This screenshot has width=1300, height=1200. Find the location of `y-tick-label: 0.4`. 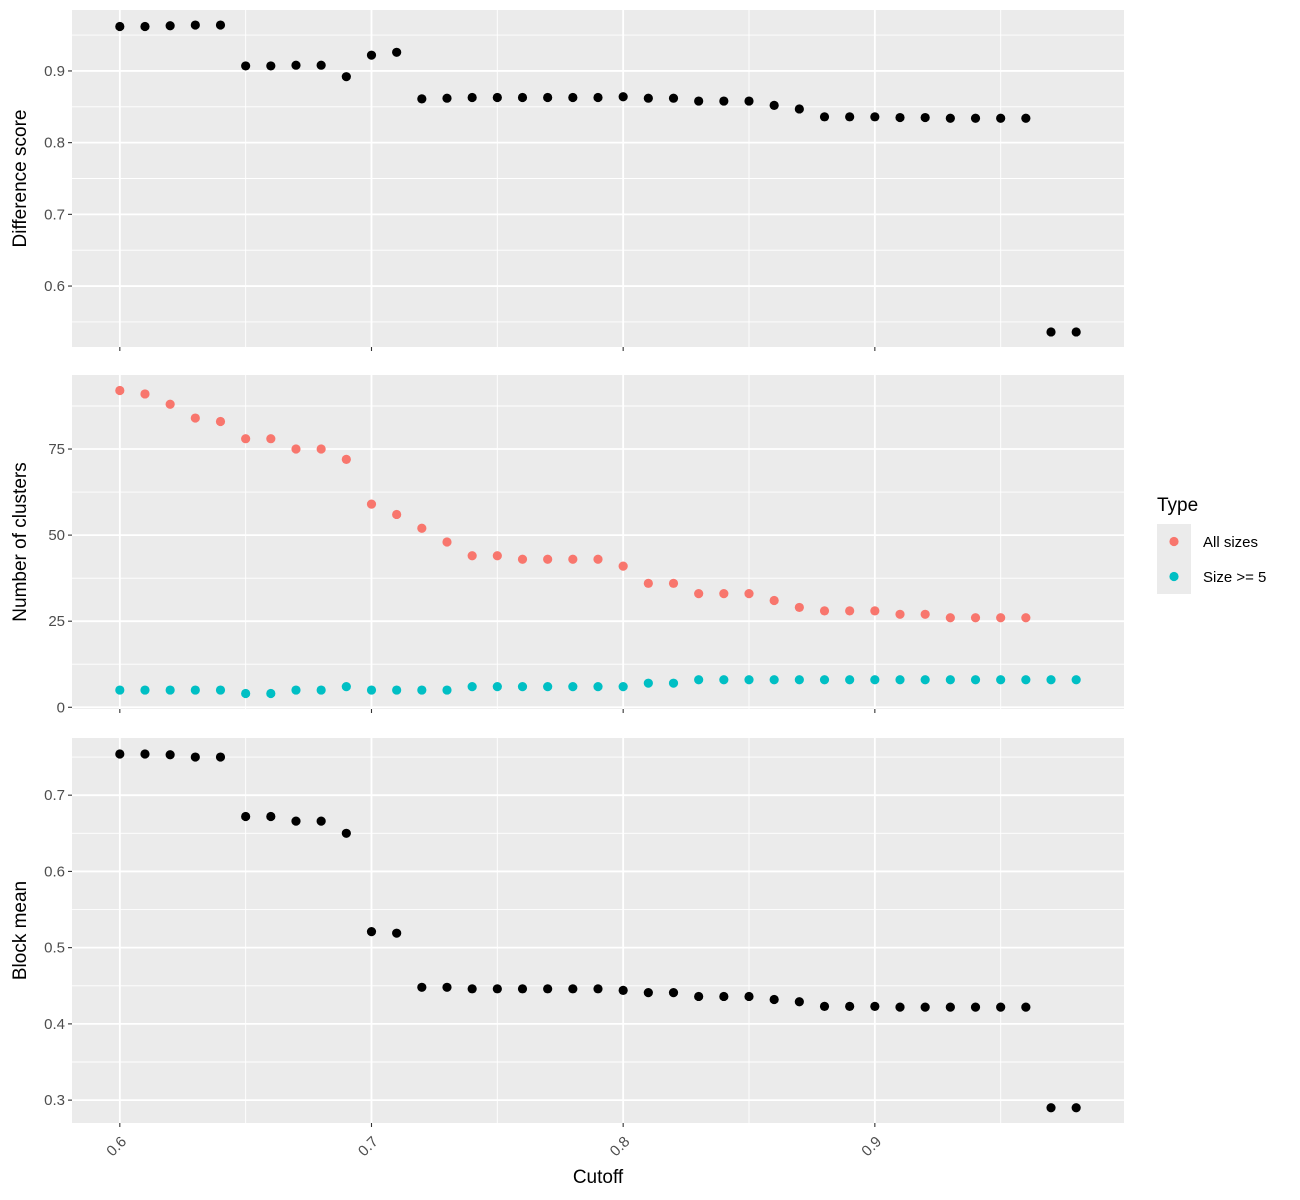

y-tick-label: 0.4 is located at coordinates (54, 1024).